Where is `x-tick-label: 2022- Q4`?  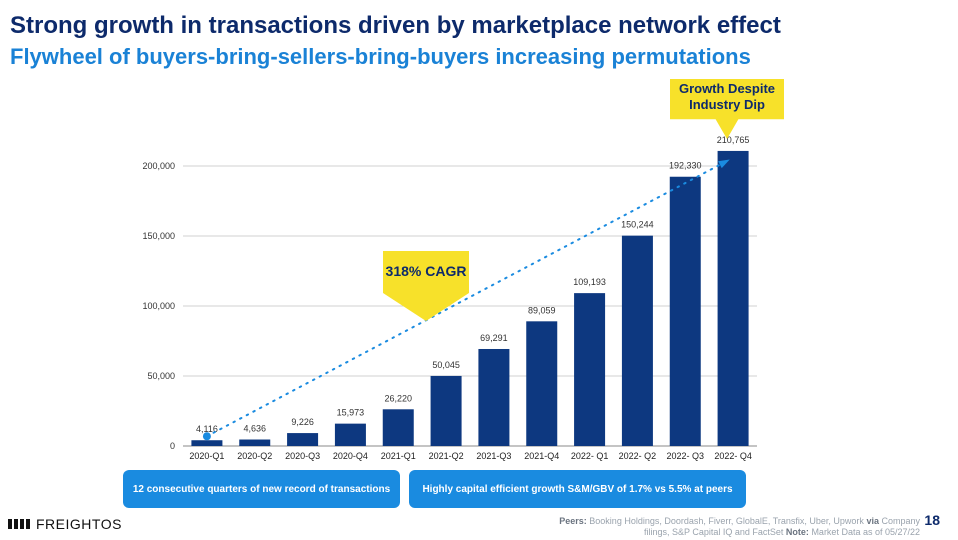
x-tick-label: 2022- Q4 is located at coordinates (733, 456).